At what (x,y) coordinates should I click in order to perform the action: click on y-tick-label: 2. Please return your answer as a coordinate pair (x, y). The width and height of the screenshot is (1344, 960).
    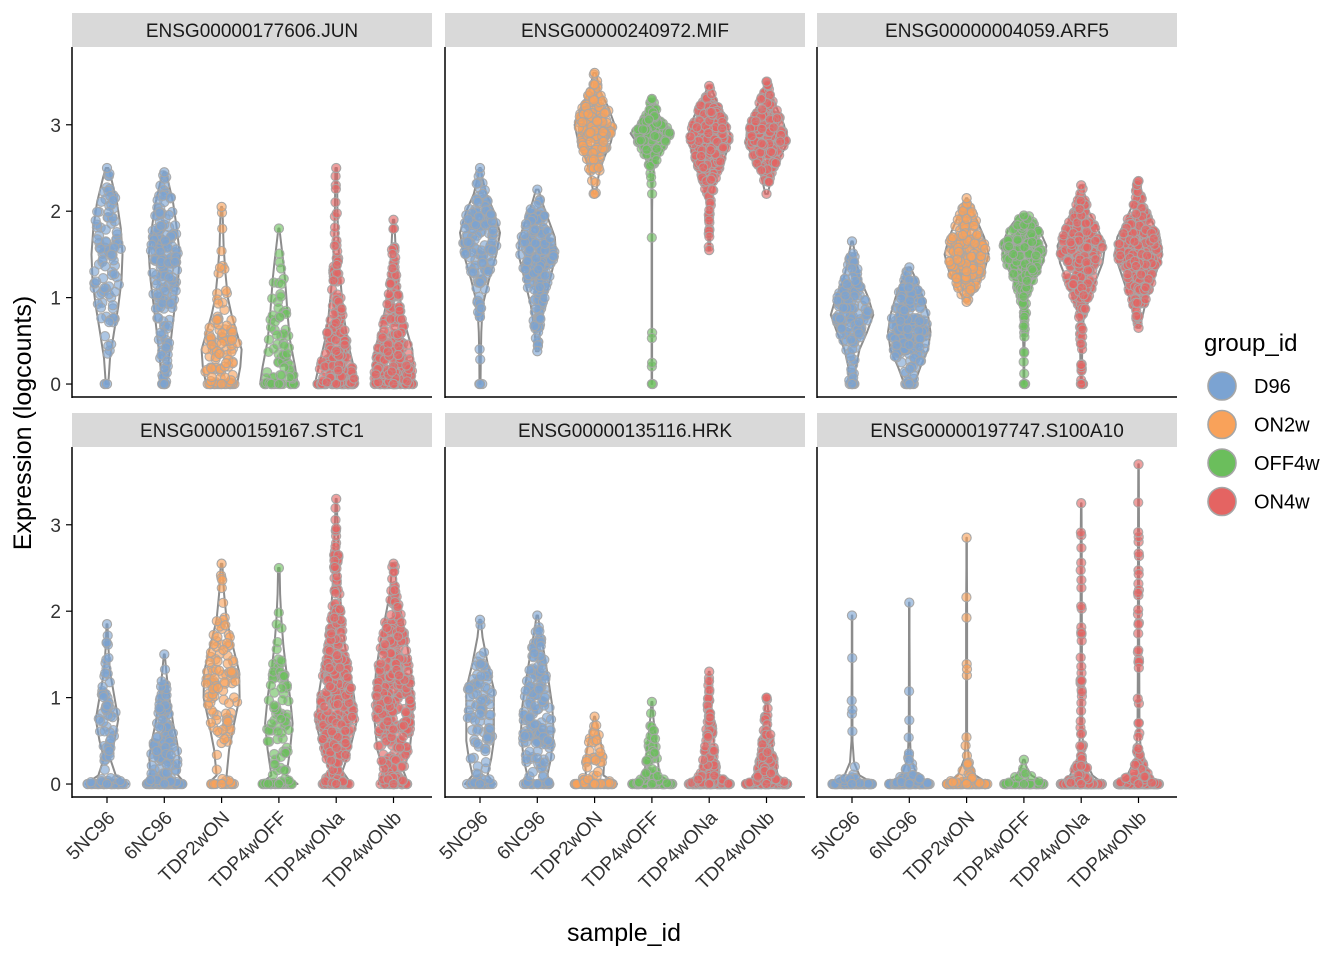
    Looking at the image, I should click on (55, 612).